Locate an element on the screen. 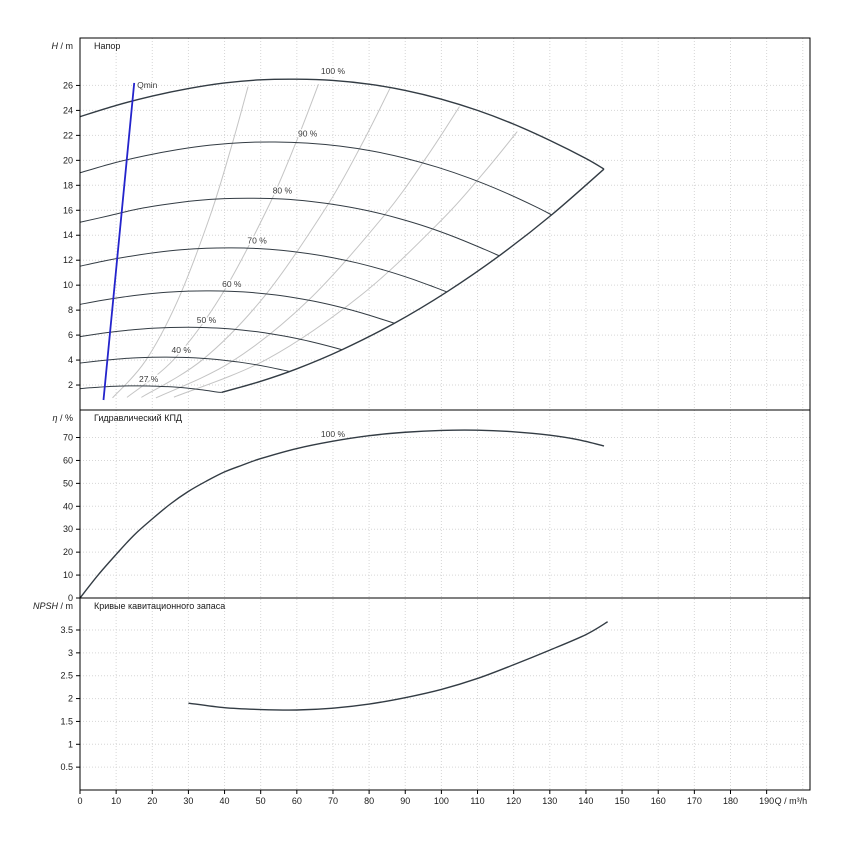  speed-label: 100 % is located at coordinates (333, 71).